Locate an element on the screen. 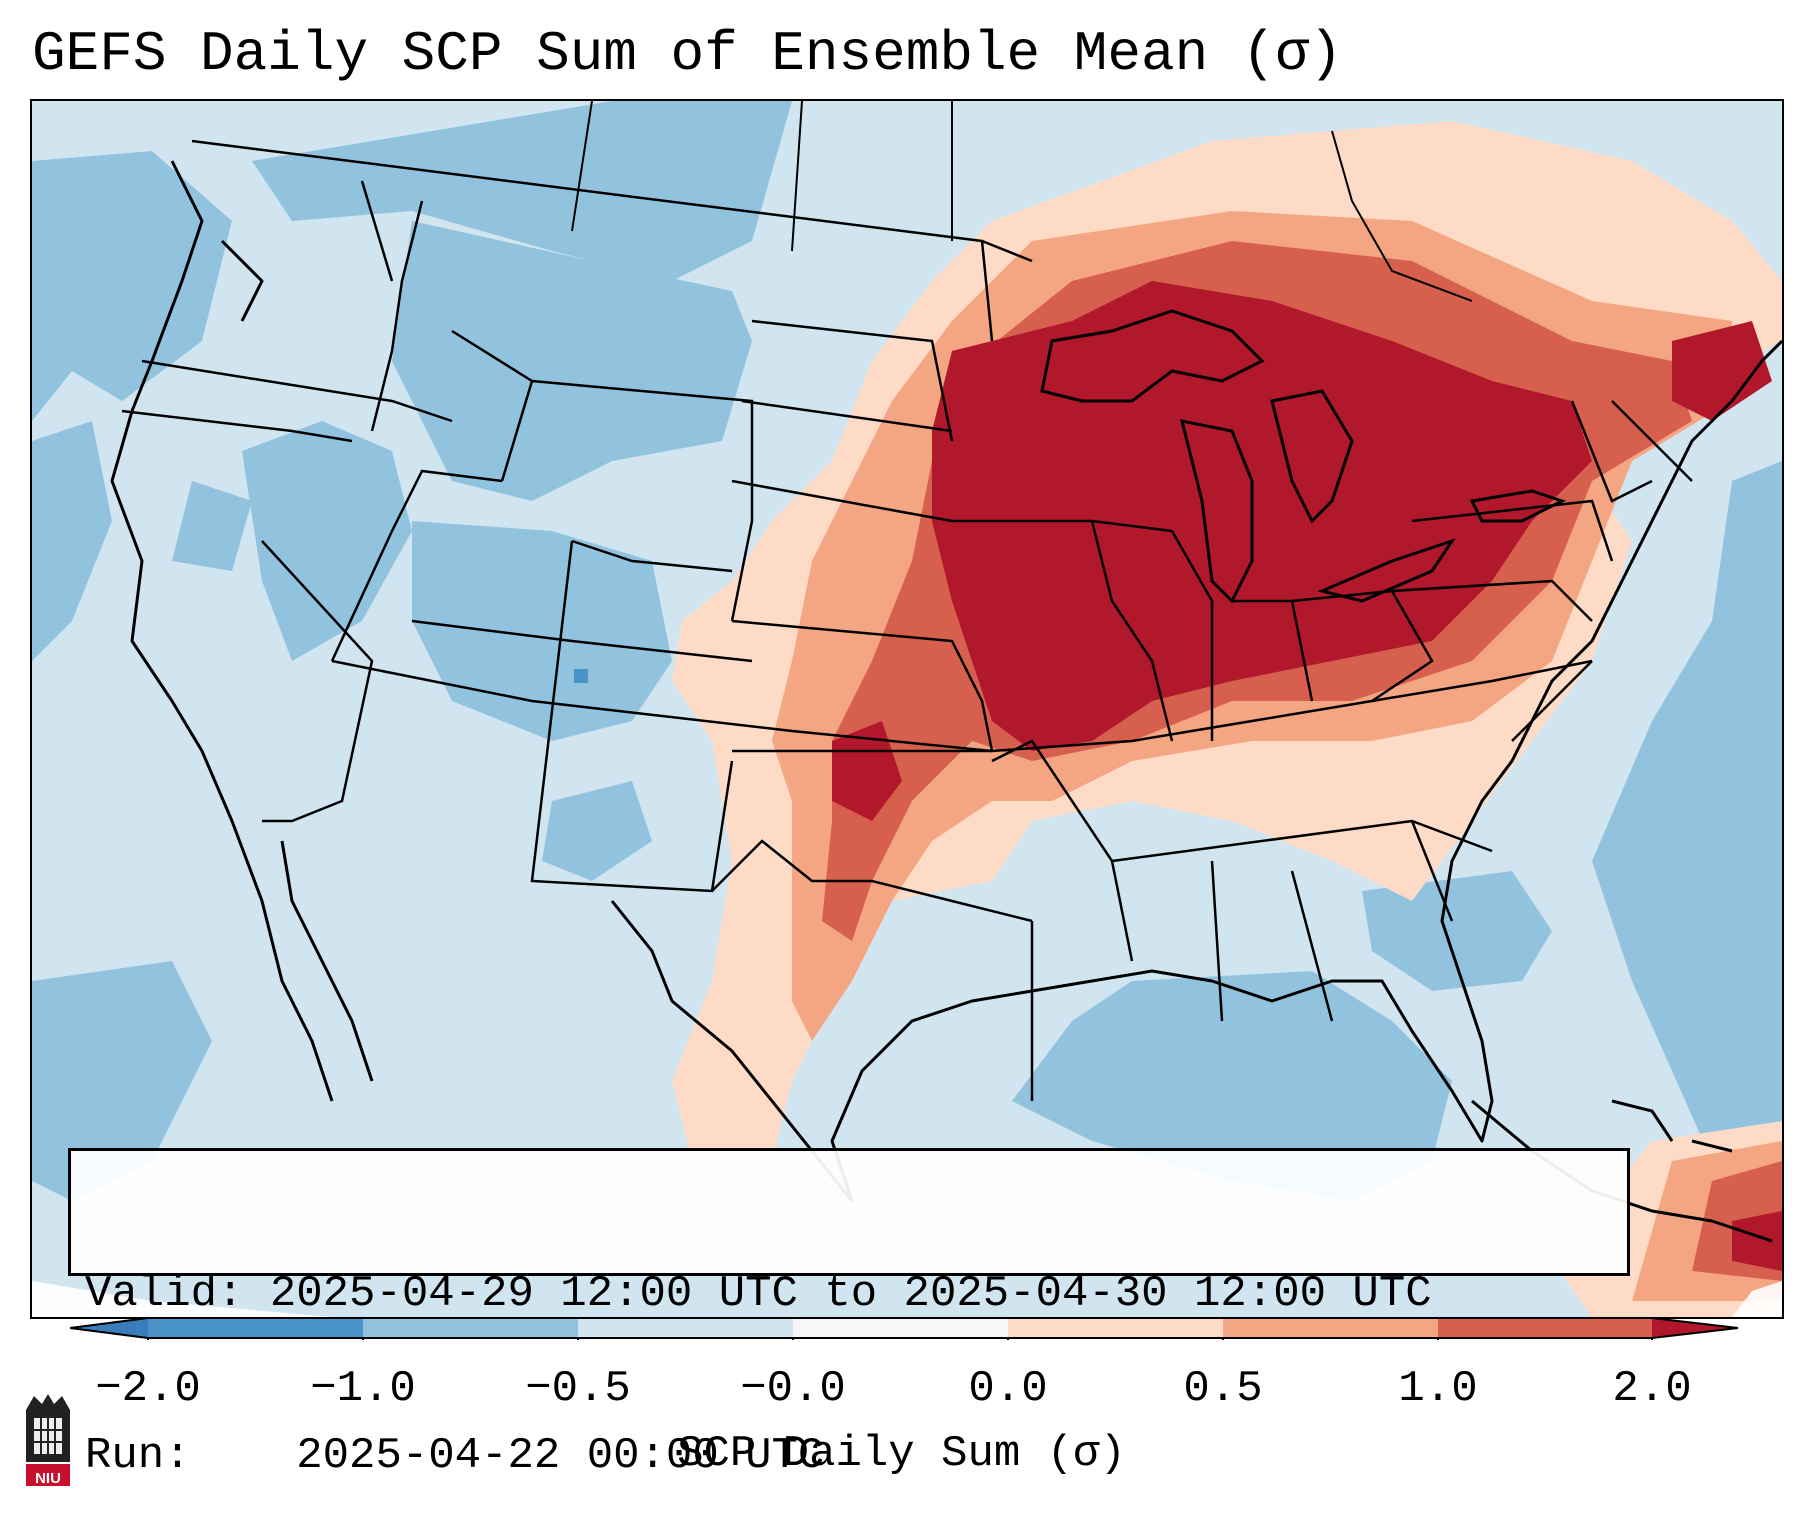 The height and width of the screenshot is (1537, 1803). below-domain-fade is located at coordinates (182, 1299).